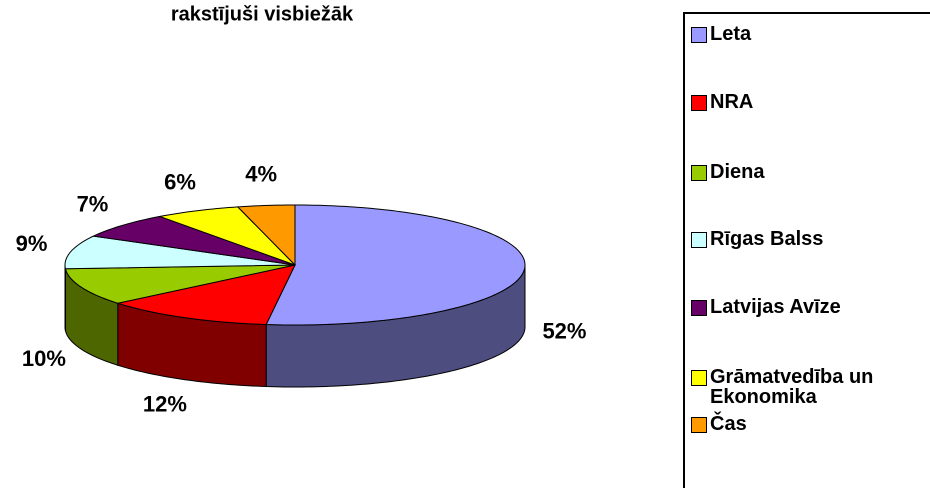  I want to click on data-label: 4%, so click(261, 174).